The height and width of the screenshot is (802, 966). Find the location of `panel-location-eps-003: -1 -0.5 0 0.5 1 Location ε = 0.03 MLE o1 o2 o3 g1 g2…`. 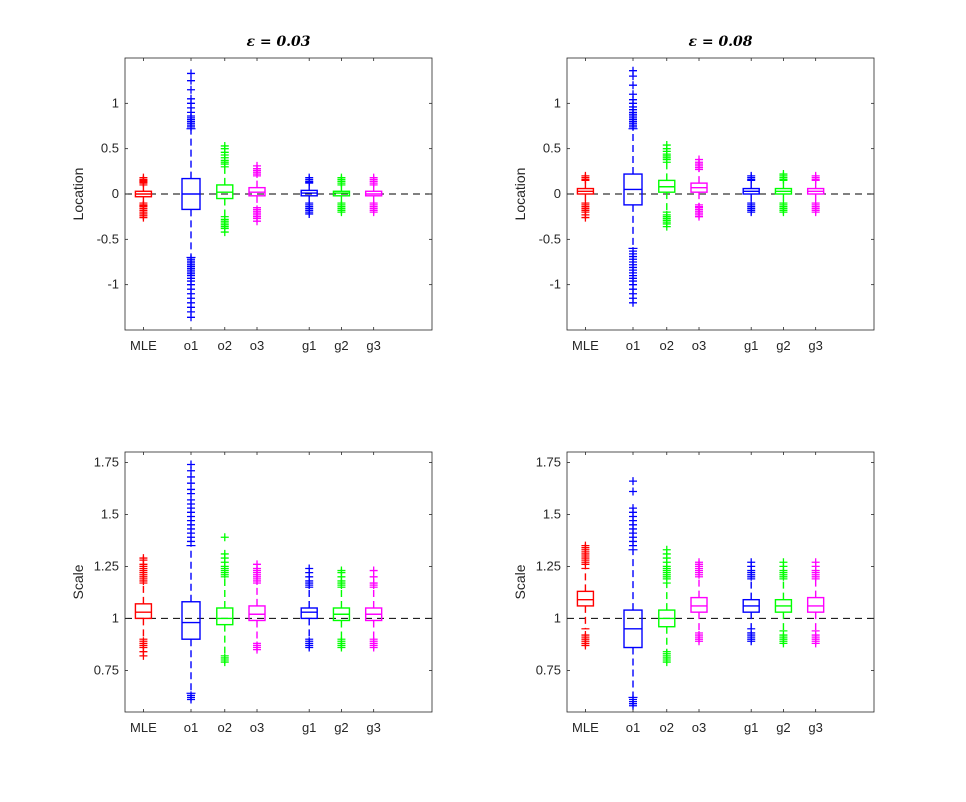

panel-location-eps-003: -1 -0.5 0 0.5 1 Location ε = 0.03 MLE o1 o2 o3 g1 g2… is located at coordinates (251, 193).